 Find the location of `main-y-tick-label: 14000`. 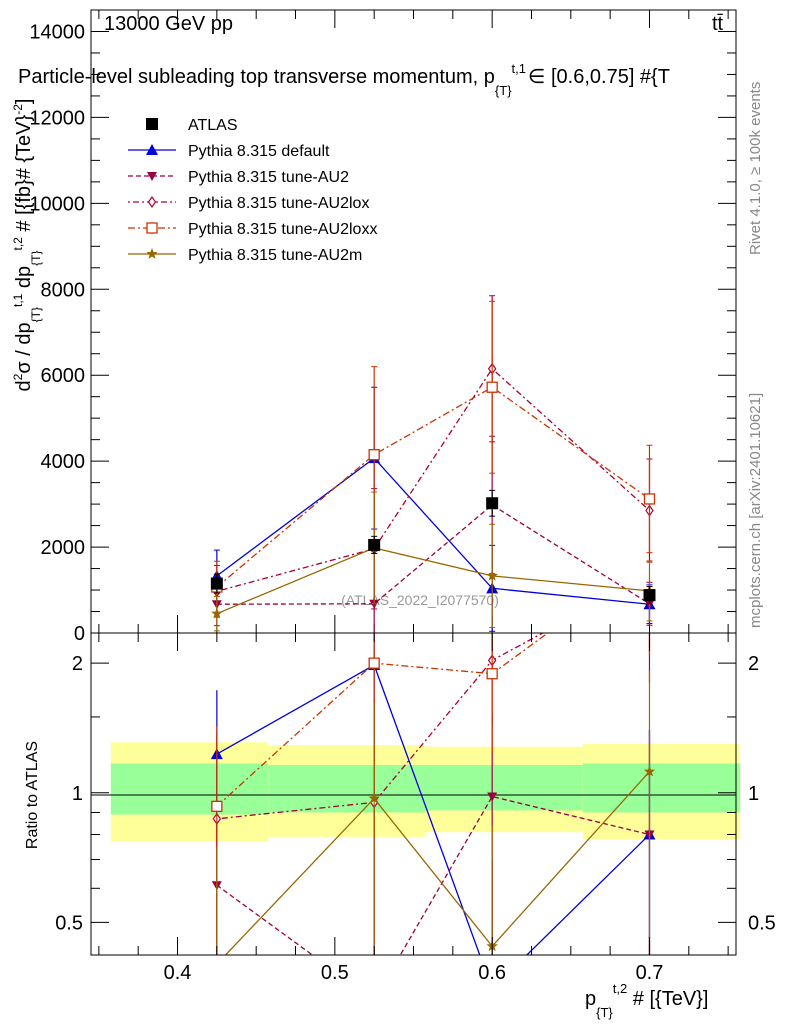

main-y-tick-label: 14000 is located at coordinates (57, 32).